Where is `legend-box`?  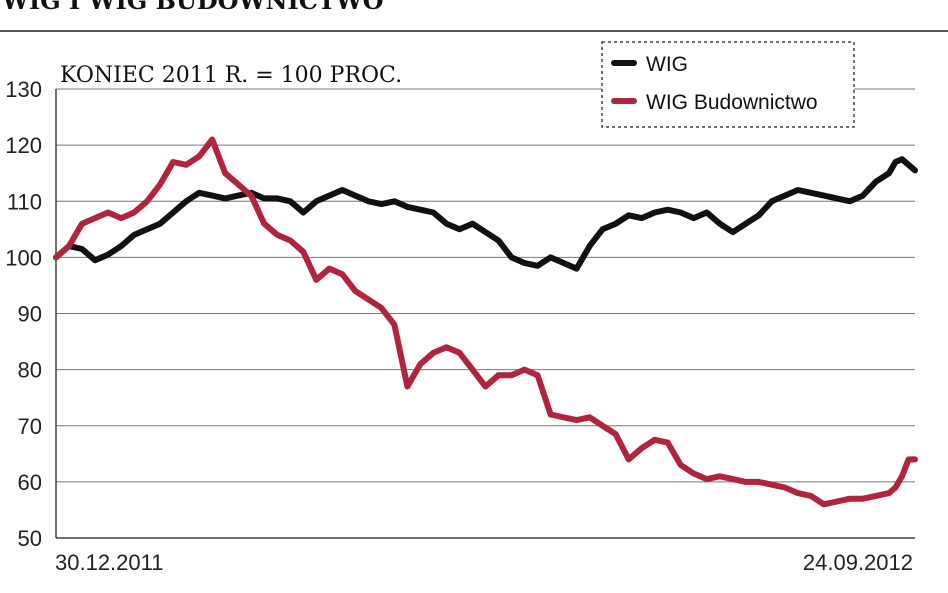 legend-box is located at coordinates (728, 84).